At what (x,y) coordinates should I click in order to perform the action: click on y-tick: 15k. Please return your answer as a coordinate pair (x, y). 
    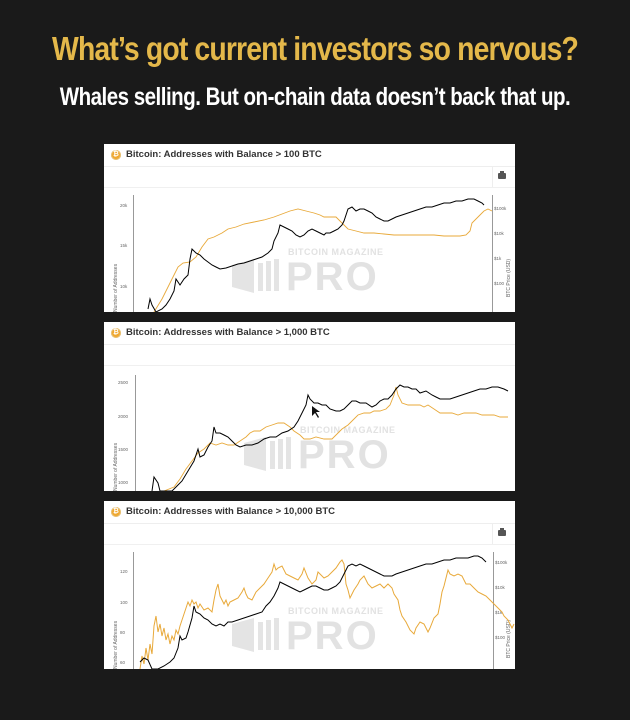
    Looking at the image, I should click on (124, 245).